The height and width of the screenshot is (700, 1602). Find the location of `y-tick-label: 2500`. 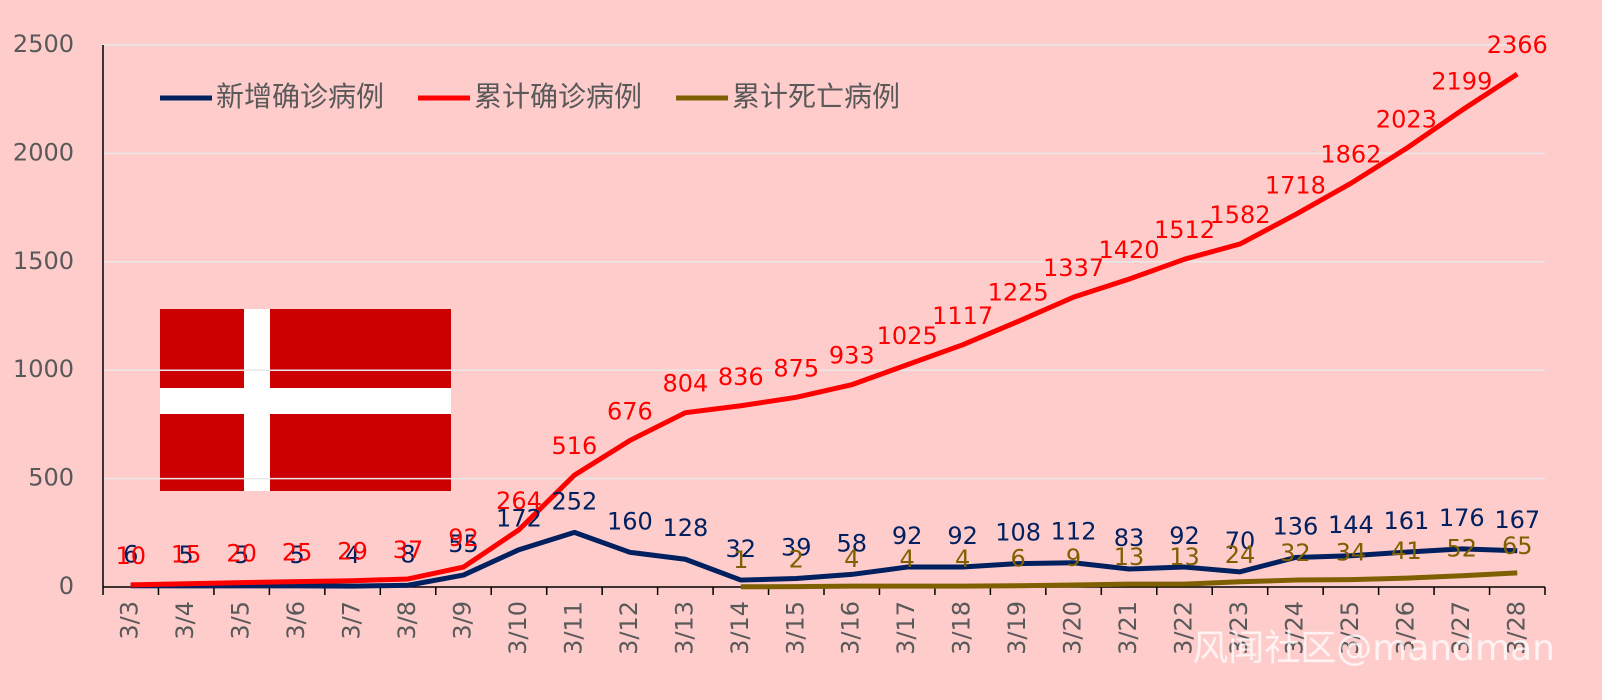

y-tick-label: 2500 is located at coordinates (43, 44).